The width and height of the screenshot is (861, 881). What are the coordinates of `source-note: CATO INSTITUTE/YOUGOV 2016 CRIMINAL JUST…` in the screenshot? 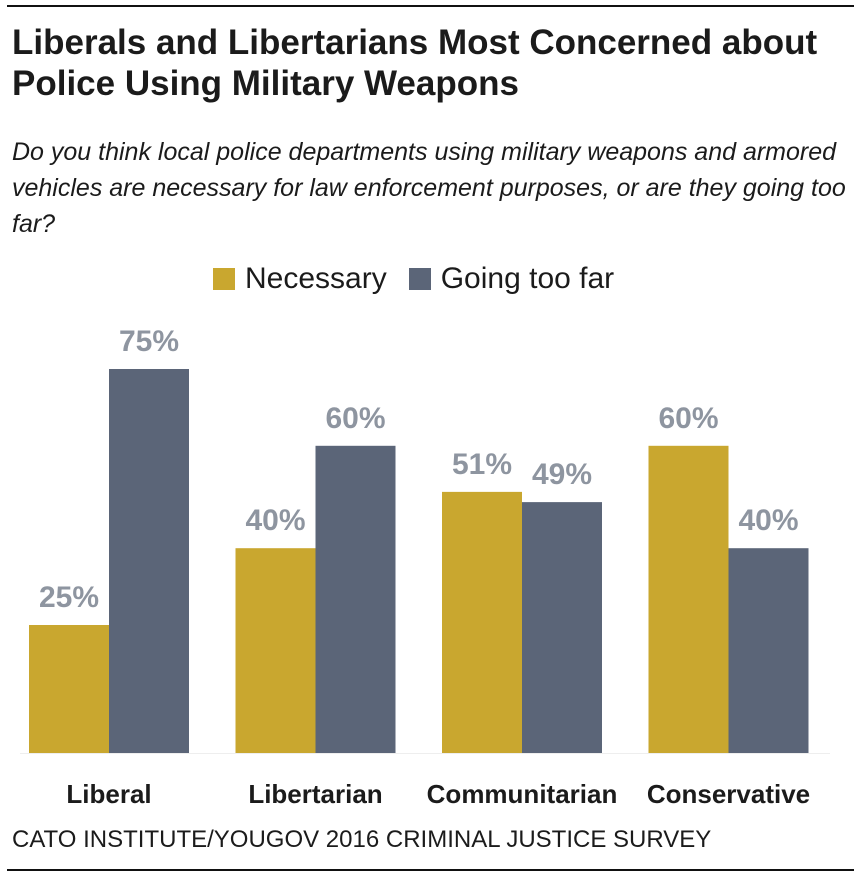 It's located at (362, 839).